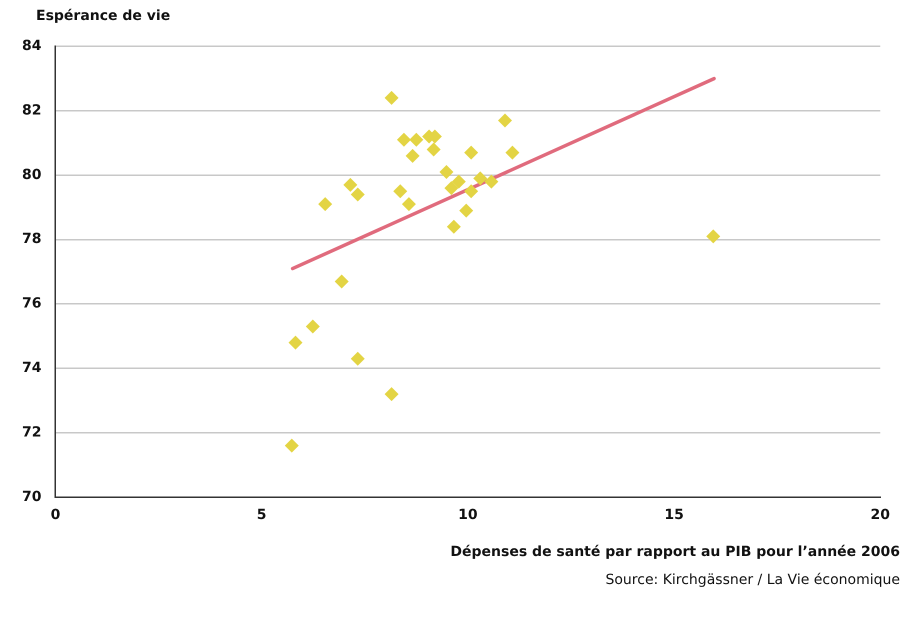 This screenshot has height=626, width=908. I want to click on y-tick-label: 78, so click(32, 239).